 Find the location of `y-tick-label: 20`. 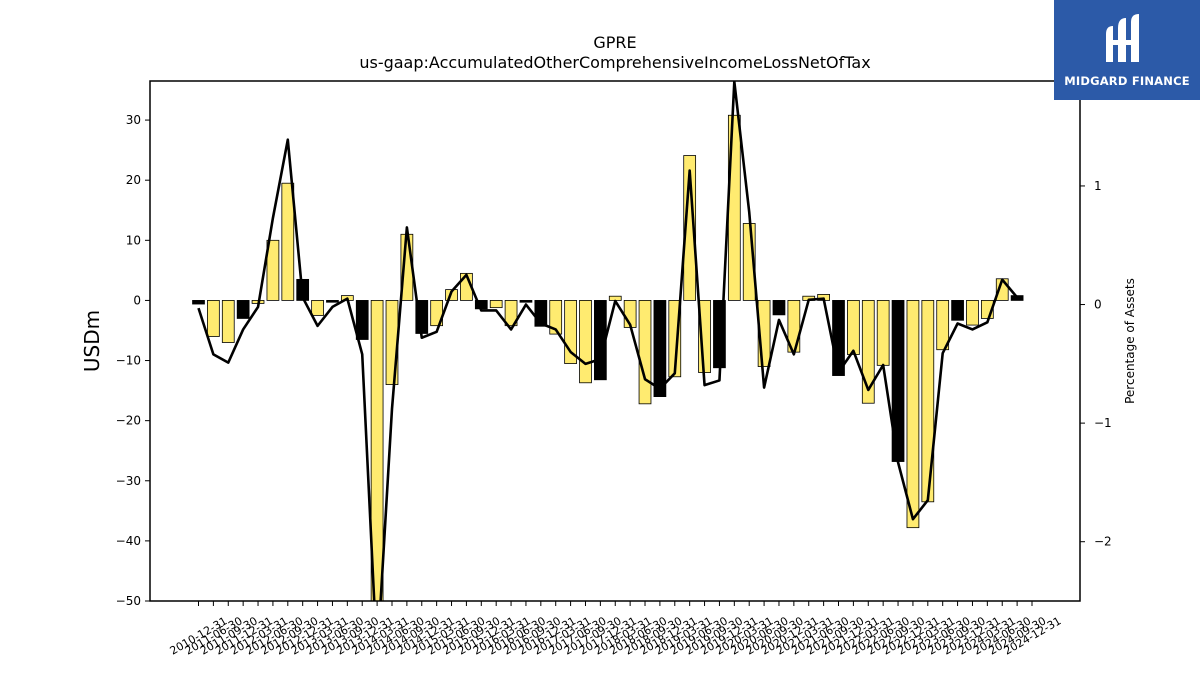

y-tick-label: 20 is located at coordinates (133, 180).